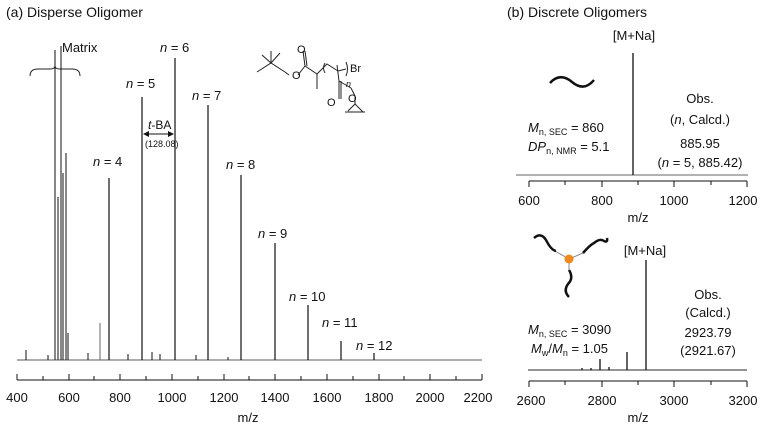  I want to click on svg-text: 2923.79, so click(708, 332).